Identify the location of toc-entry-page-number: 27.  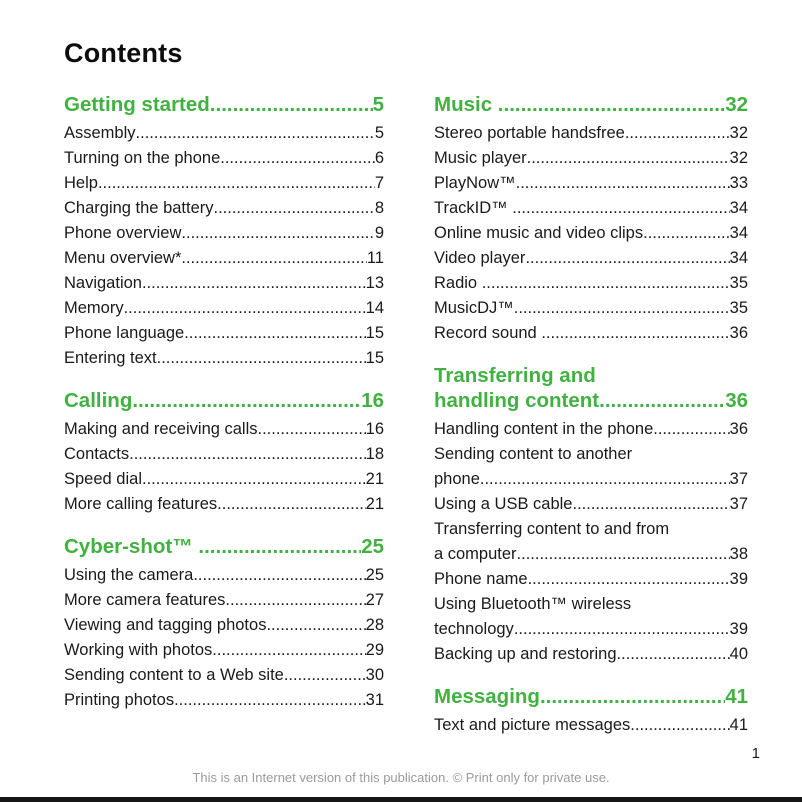
(374, 600).